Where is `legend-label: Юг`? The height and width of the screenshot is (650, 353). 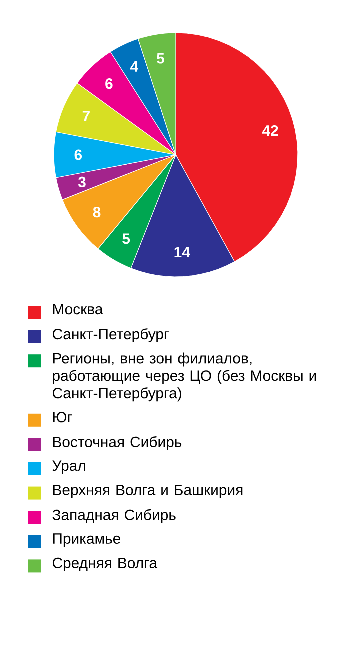 legend-label: Юг is located at coordinates (62, 417).